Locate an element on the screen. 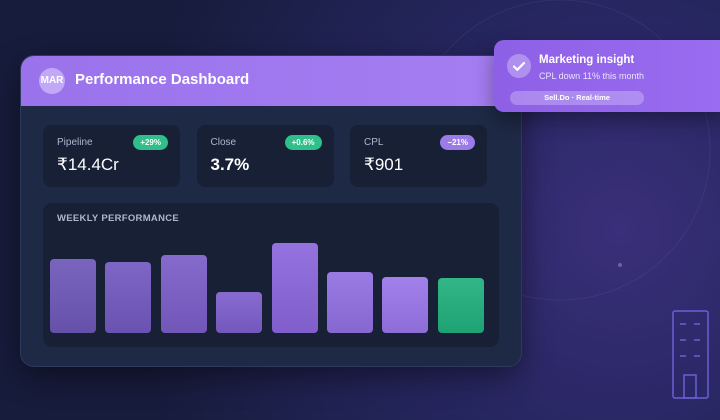 This screenshot has width=720, height=420. kpi-label: Close is located at coordinates (223, 142).